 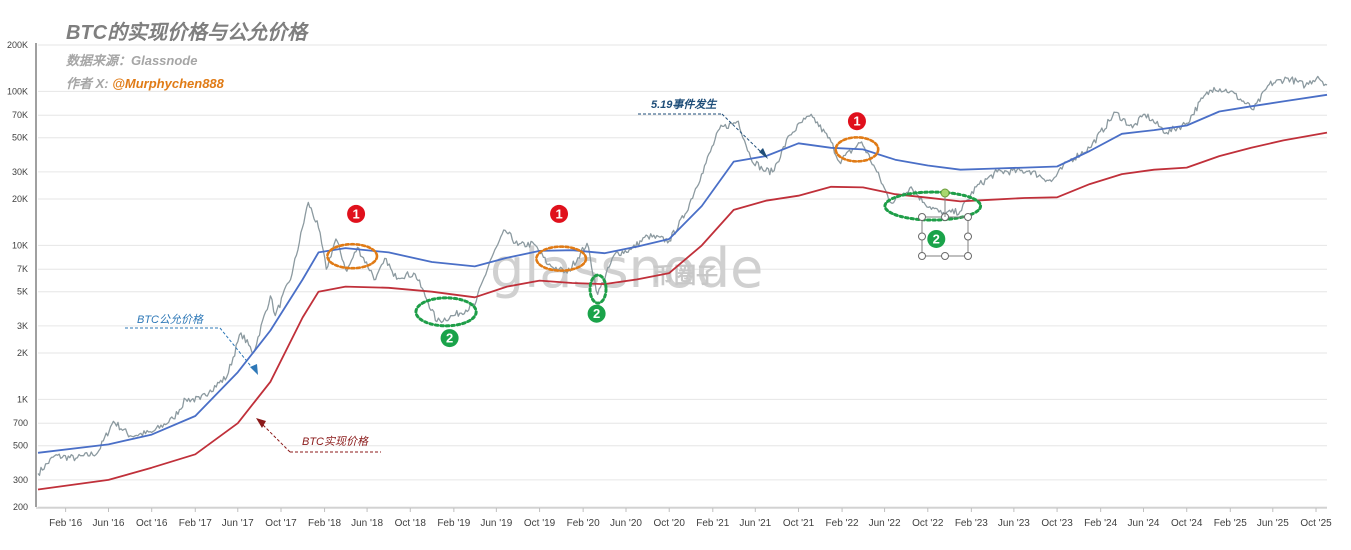 I want to click on x-tick-label: Feb '17, so click(x=195, y=523).